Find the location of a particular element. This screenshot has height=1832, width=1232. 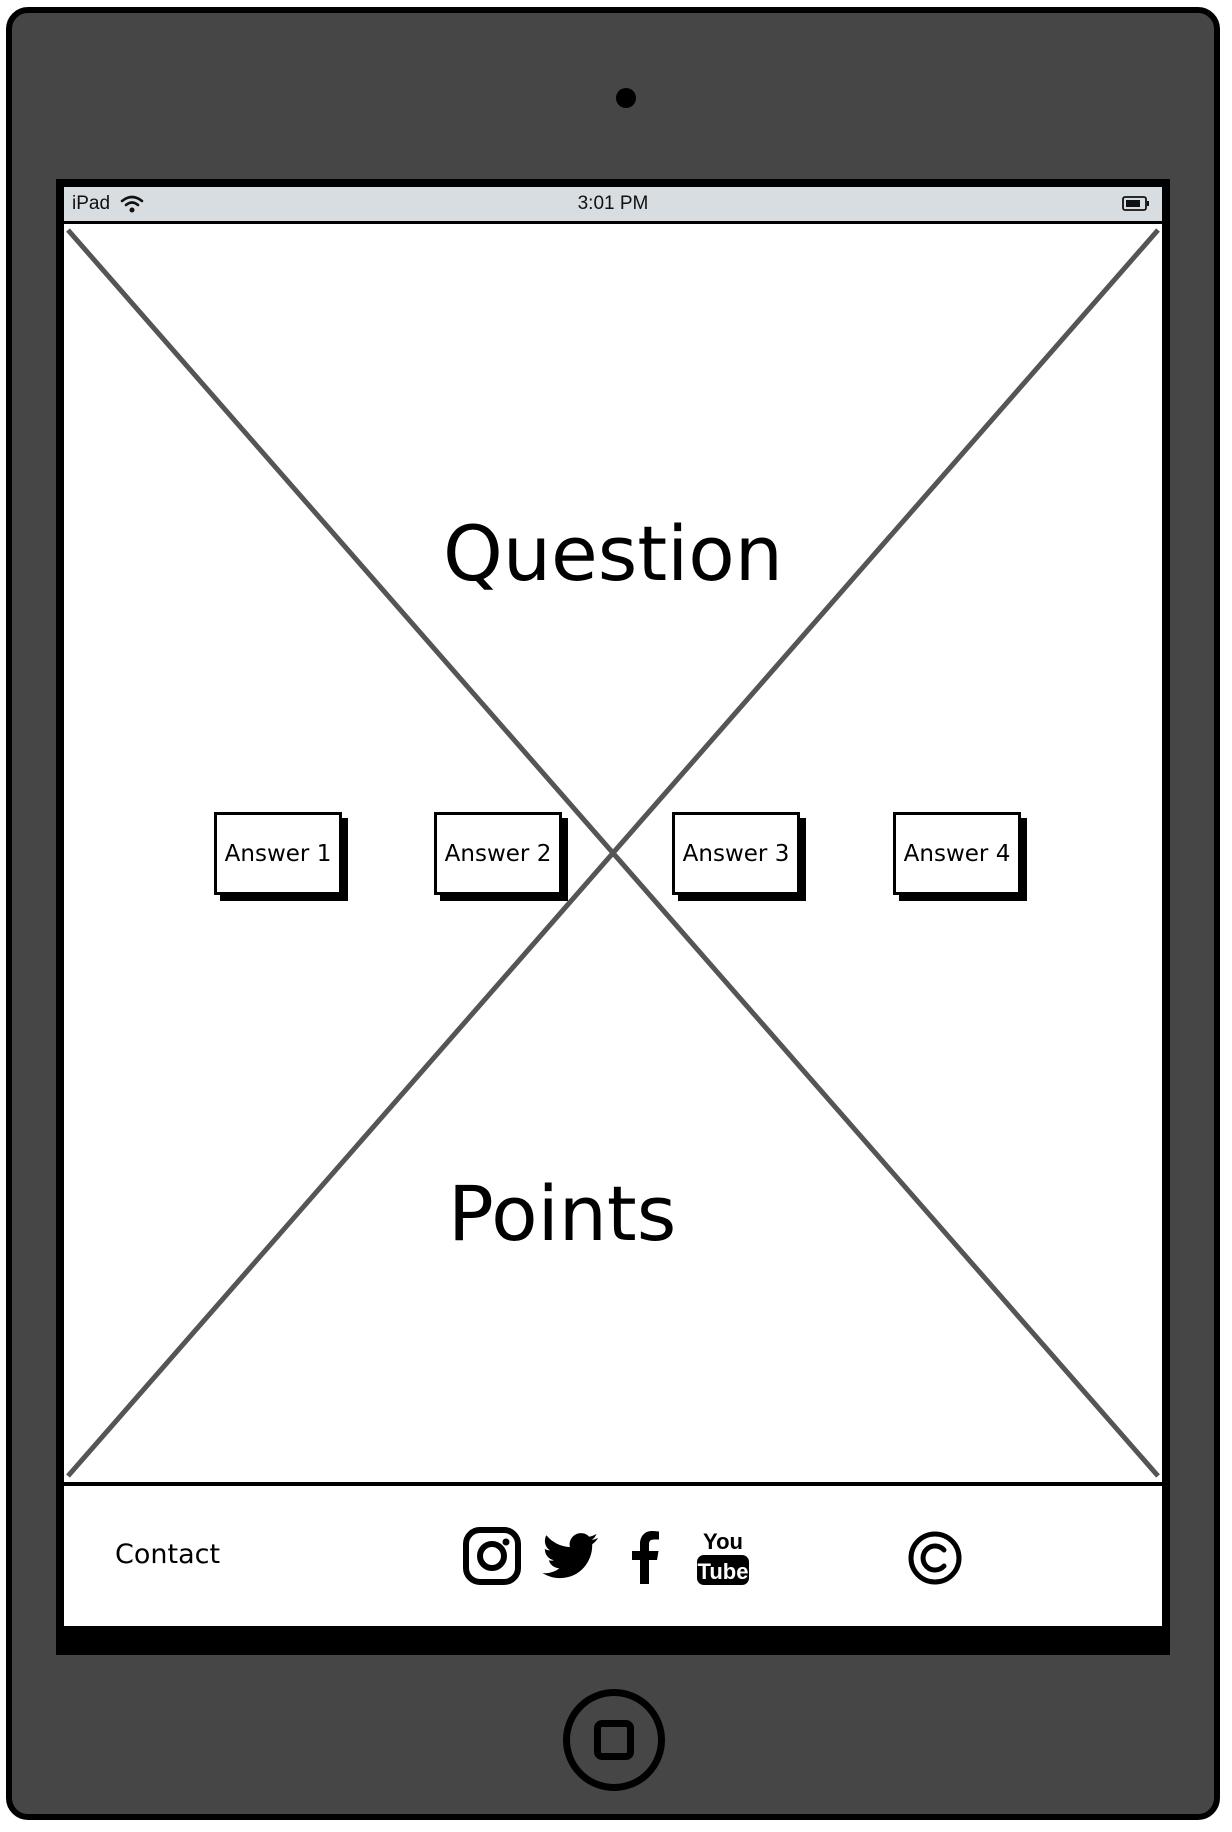

answer-4-button: Answer 4 is located at coordinates (957, 853).